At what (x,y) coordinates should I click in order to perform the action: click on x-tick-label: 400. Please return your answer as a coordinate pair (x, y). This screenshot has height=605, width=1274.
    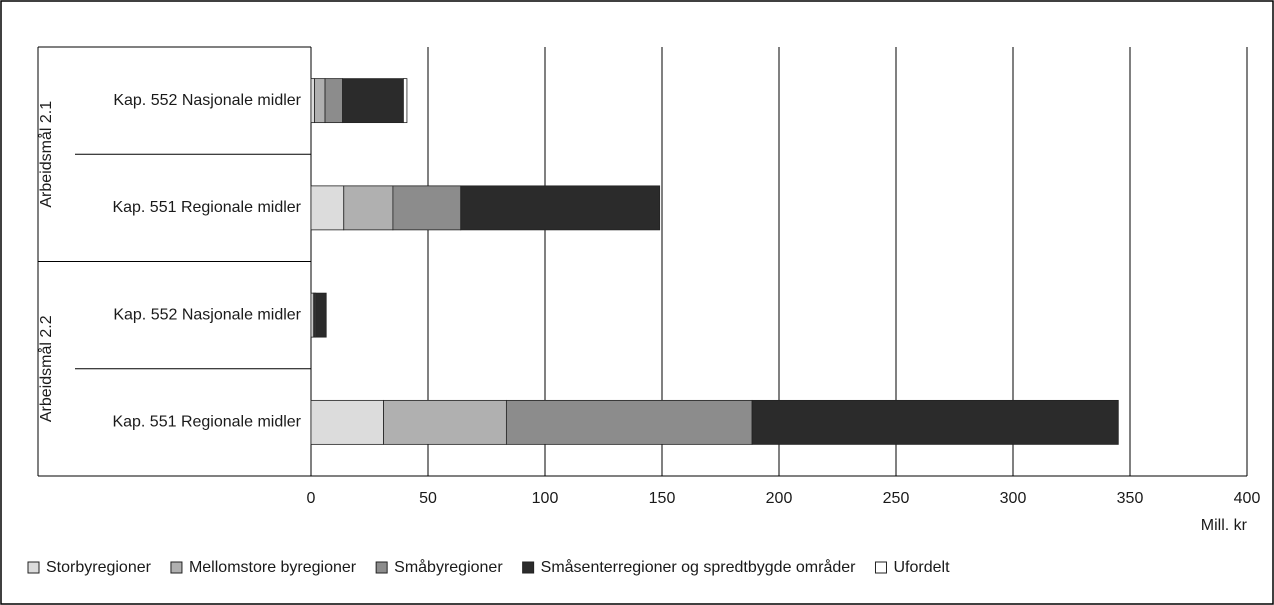
    Looking at the image, I should click on (1247, 498).